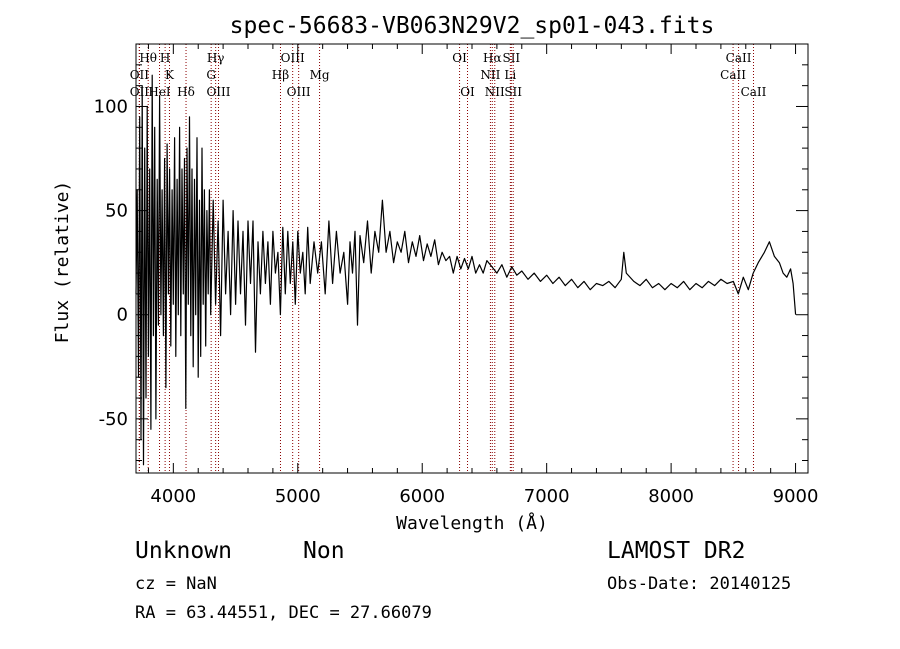 This screenshot has height=649, width=900. I want to click on coordinates: RA = 63.44551, DEC = 27.66079, so click(283, 613).